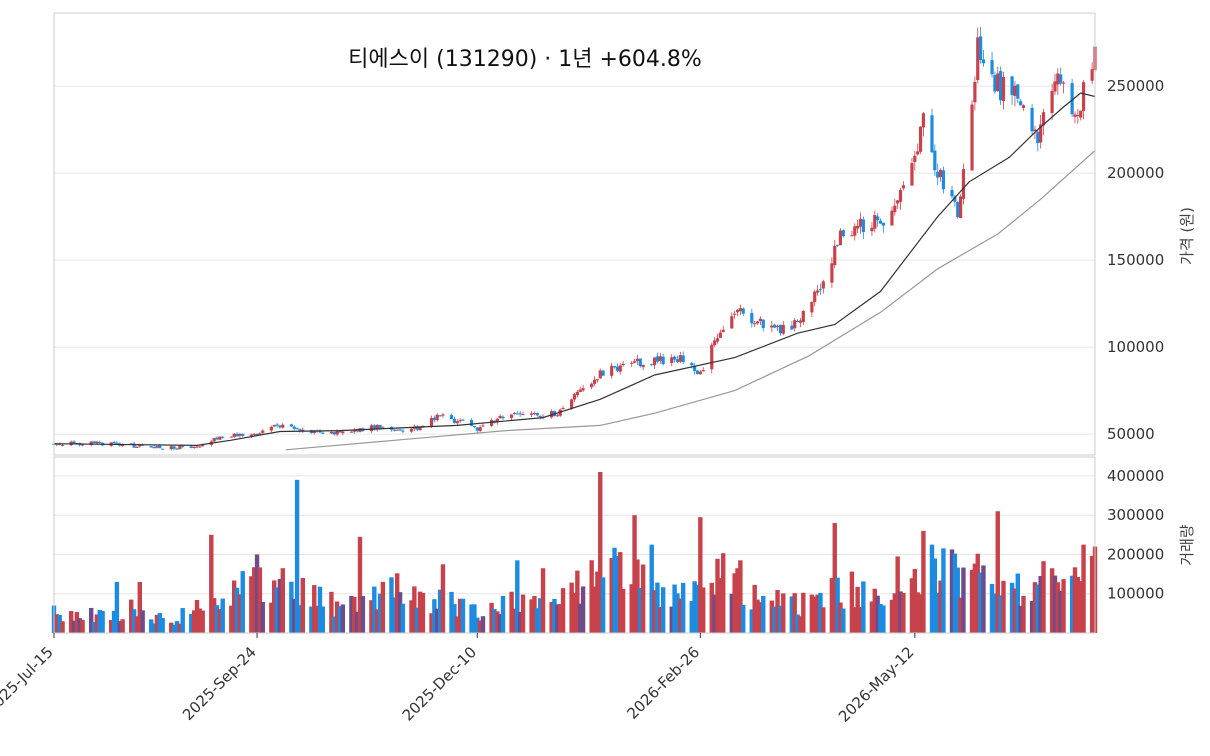  I want to click on volume-tick-label: 200000, so click(1135, 554).